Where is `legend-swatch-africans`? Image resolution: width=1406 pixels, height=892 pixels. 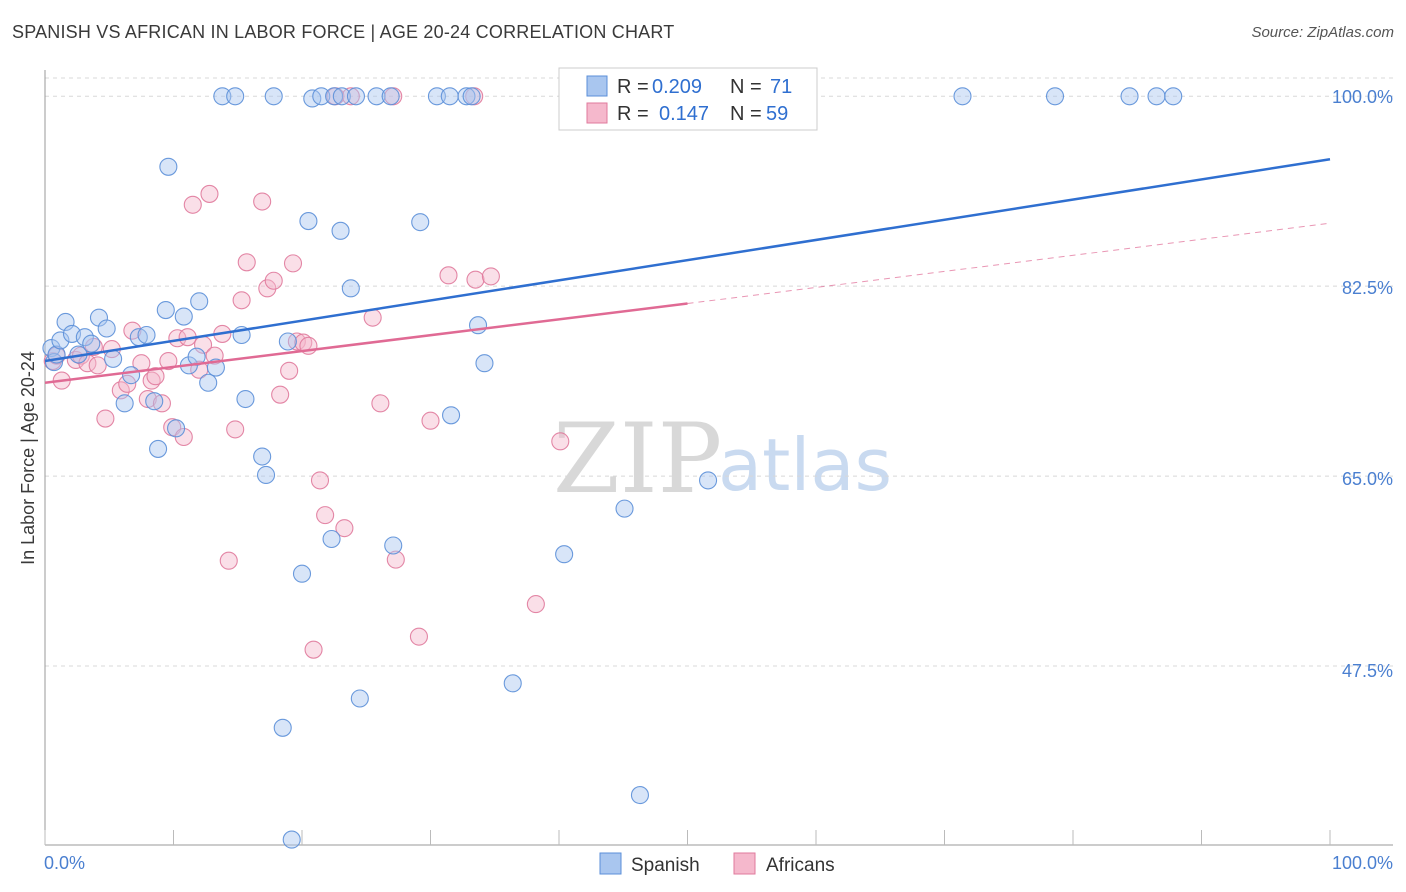
legend-swatch-africans is located at coordinates (597, 113).